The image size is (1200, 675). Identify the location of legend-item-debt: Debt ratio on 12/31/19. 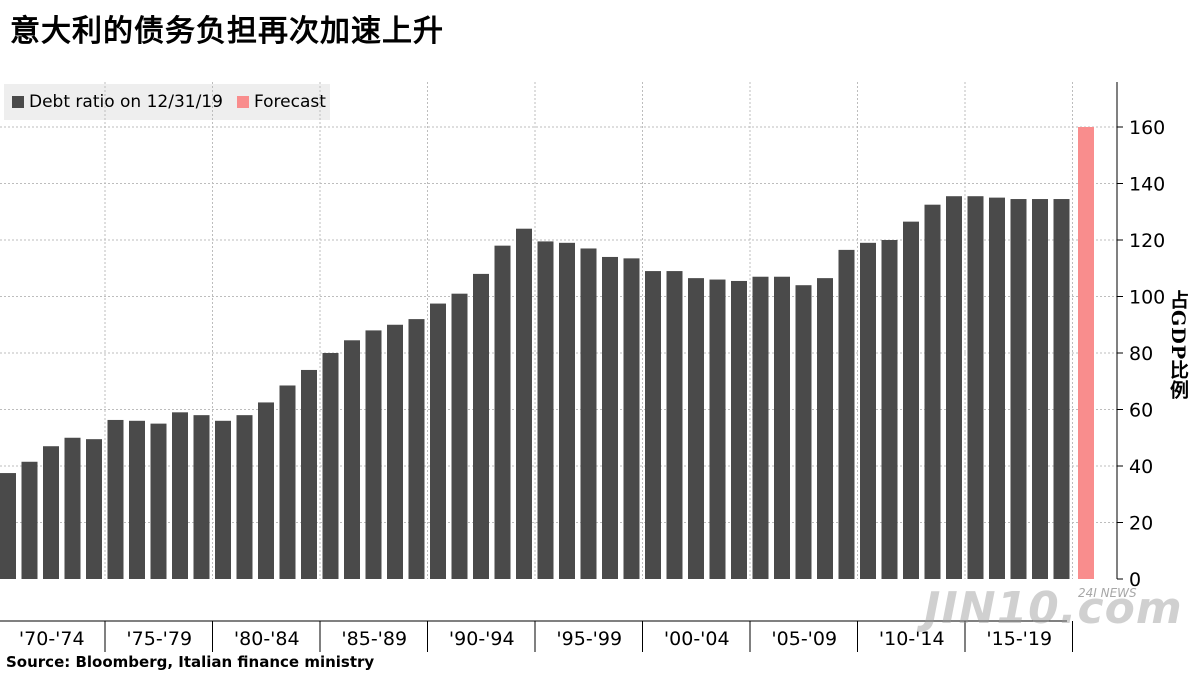
(117, 102).